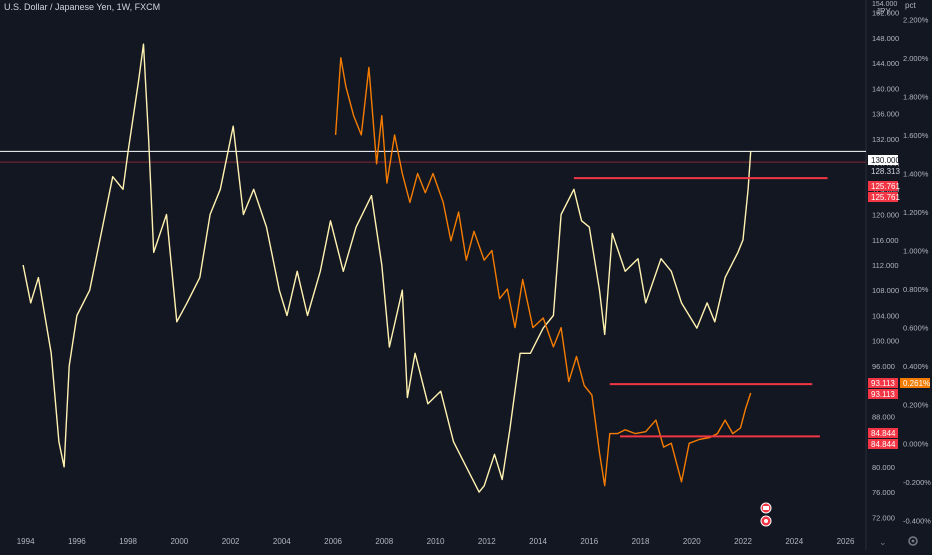 Image resolution: width=932 pixels, height=555 pixels. Describe the element at coordinates (913, 541) in the screenshot. I see `settings-gear-icon` at that location.